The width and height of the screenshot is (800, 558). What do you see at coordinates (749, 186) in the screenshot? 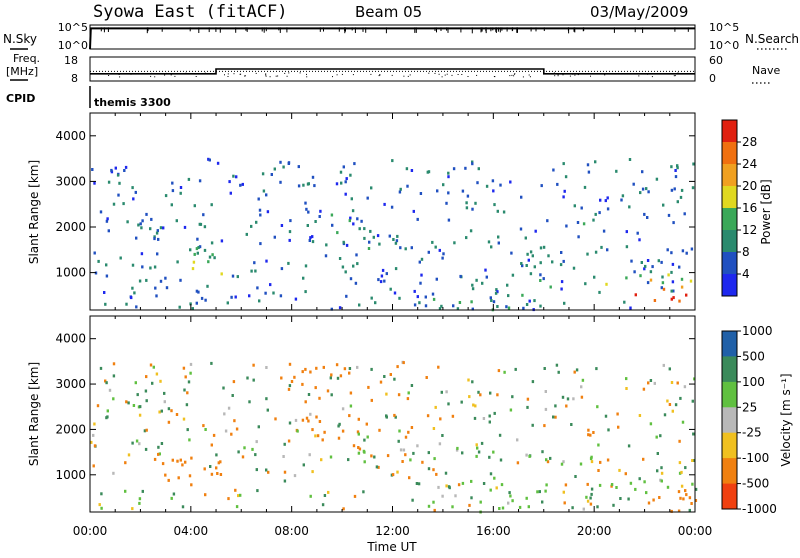
I see `colorbar-tick-label: 20` at bounding box center [749, 186].